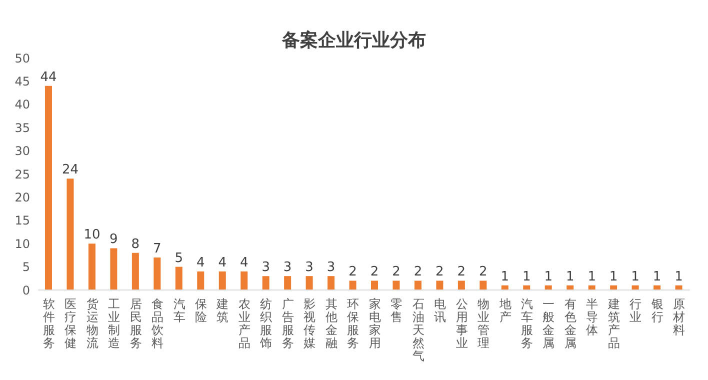  Describe the element at coordinates (288, 323) in the screenshot. I see `x-tick-label: 广告服务` at that location.